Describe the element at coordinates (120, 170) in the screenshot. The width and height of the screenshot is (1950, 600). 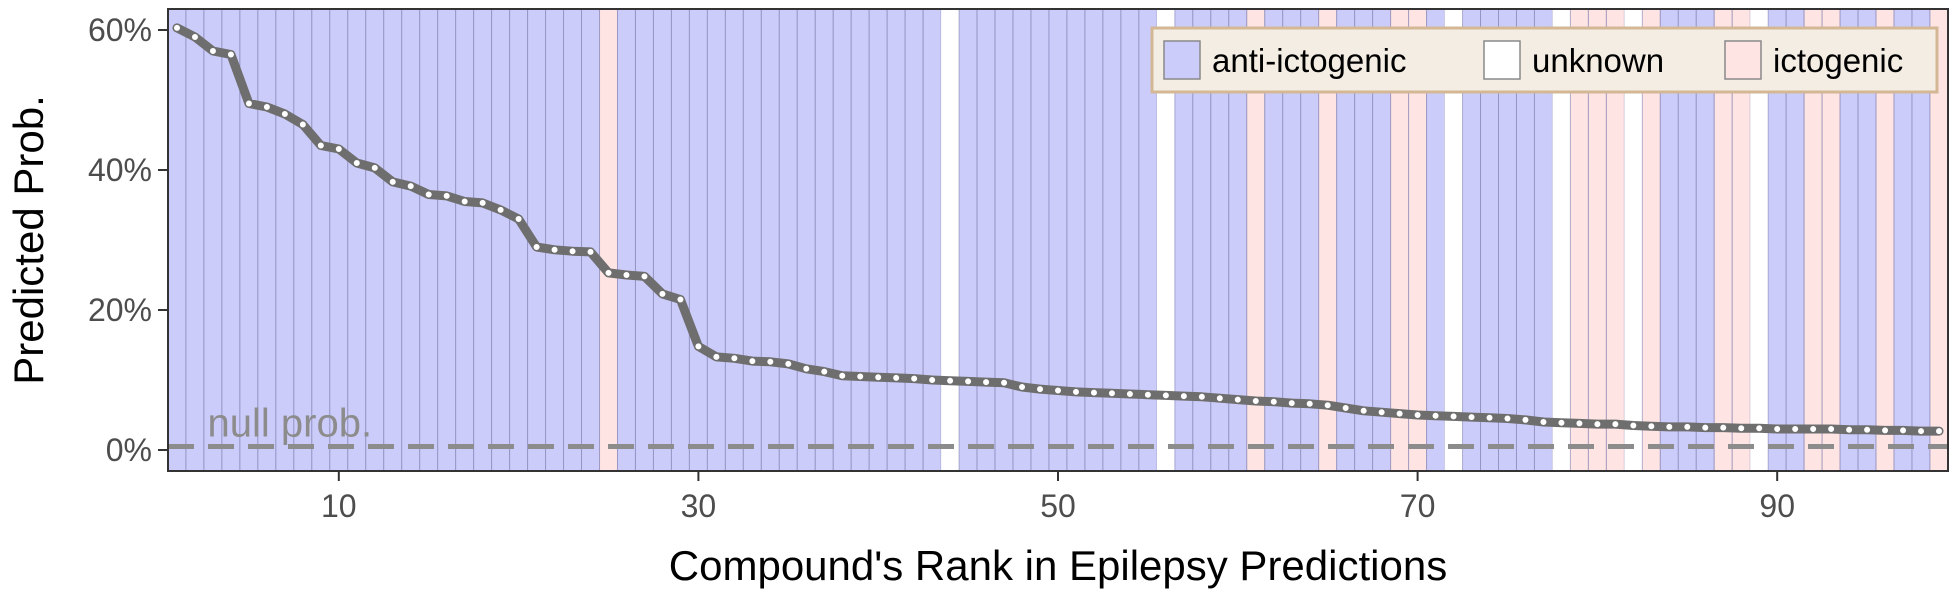
I see `y-tick-label: 40%` at that location.